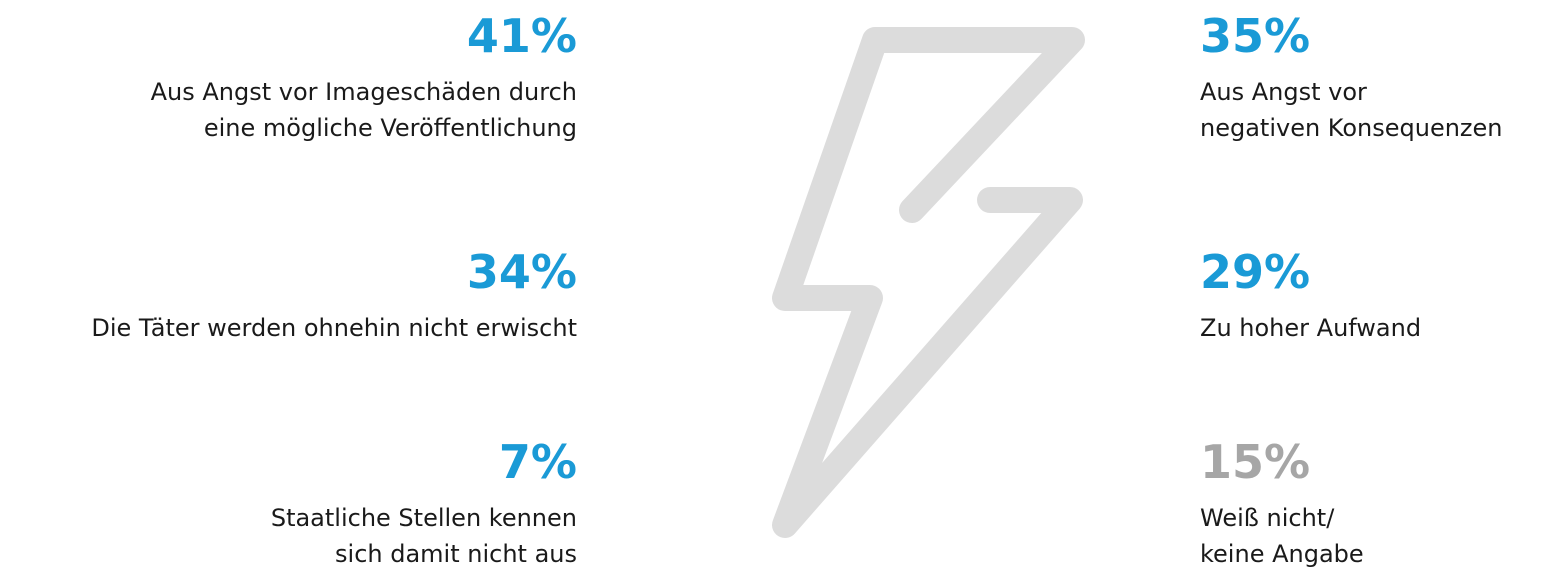 This screenshot has width=1554, height=571. I want to click on percentage: 34%, so click(522, 272).